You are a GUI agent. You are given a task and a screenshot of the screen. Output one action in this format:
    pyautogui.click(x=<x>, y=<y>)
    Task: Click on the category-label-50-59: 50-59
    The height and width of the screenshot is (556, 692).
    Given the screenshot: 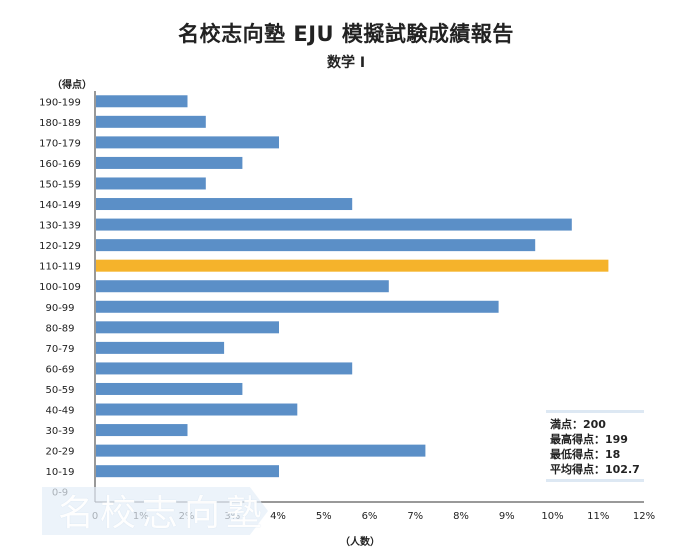 What is the action you would take?
    pyautogui.click(x=59, y=390)
    